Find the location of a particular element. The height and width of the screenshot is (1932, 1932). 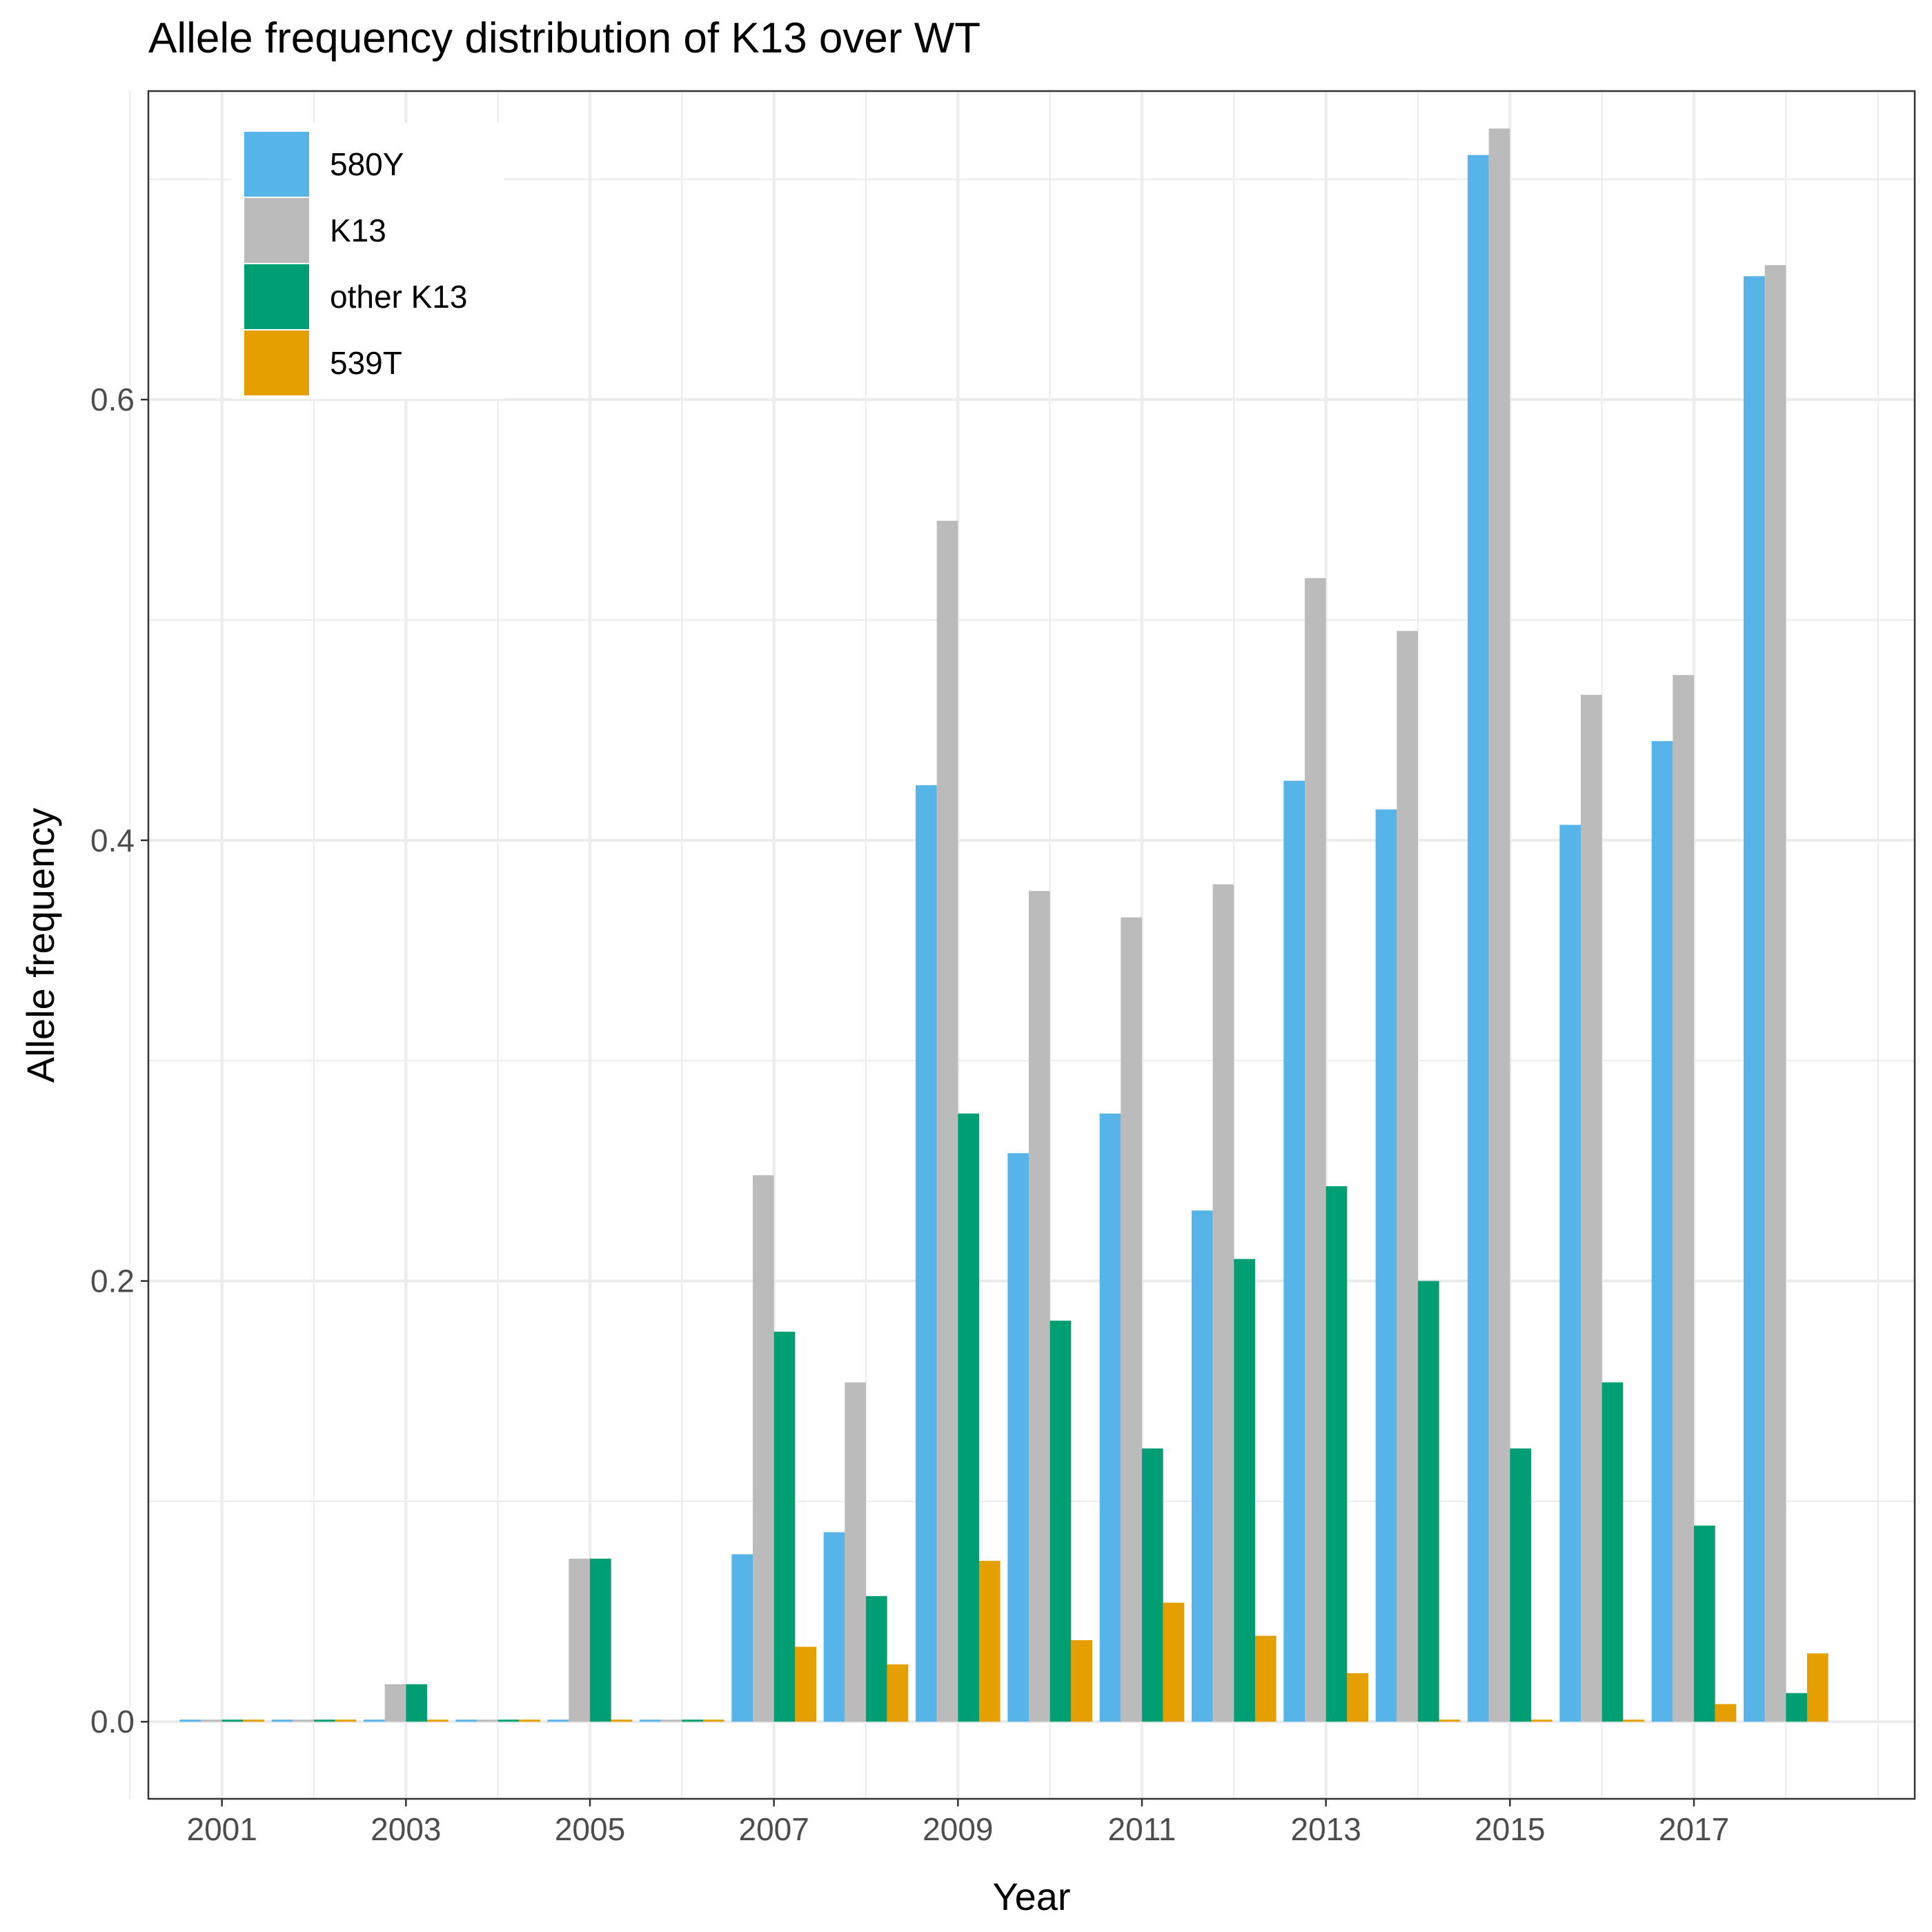

x-tick-label: 2013 is located at coordinates (1325, 1829).